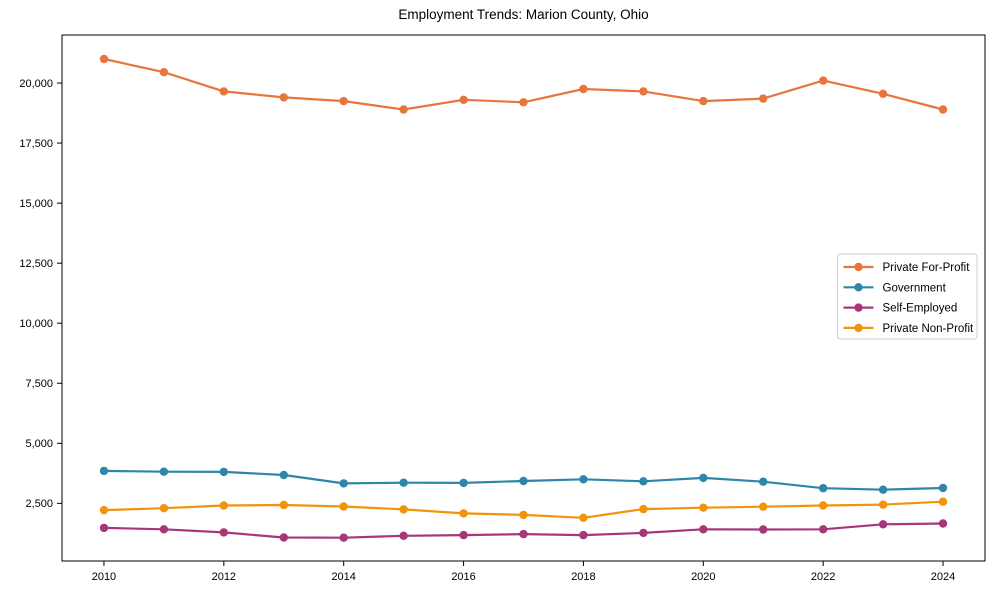 Image resolution: width=1000 pixels, height=600 pixels. What do you see at coordinates (823, 577) in the screenshot?
I see `x-tick-label: 2022` at bounding box center [823, 577].